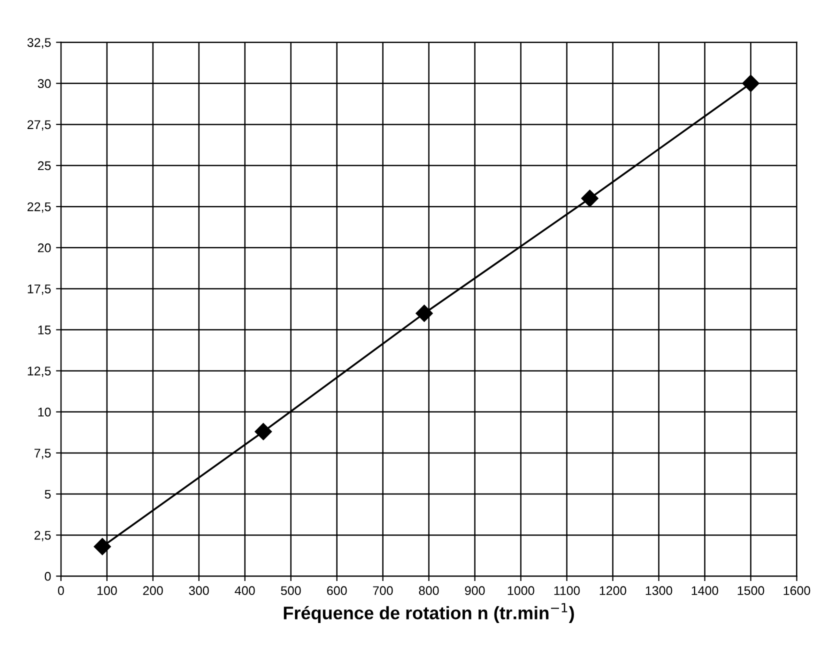 This screenshot has height=651, width=813. I want to click on x-tick-label: 1400, so click(705, 591).